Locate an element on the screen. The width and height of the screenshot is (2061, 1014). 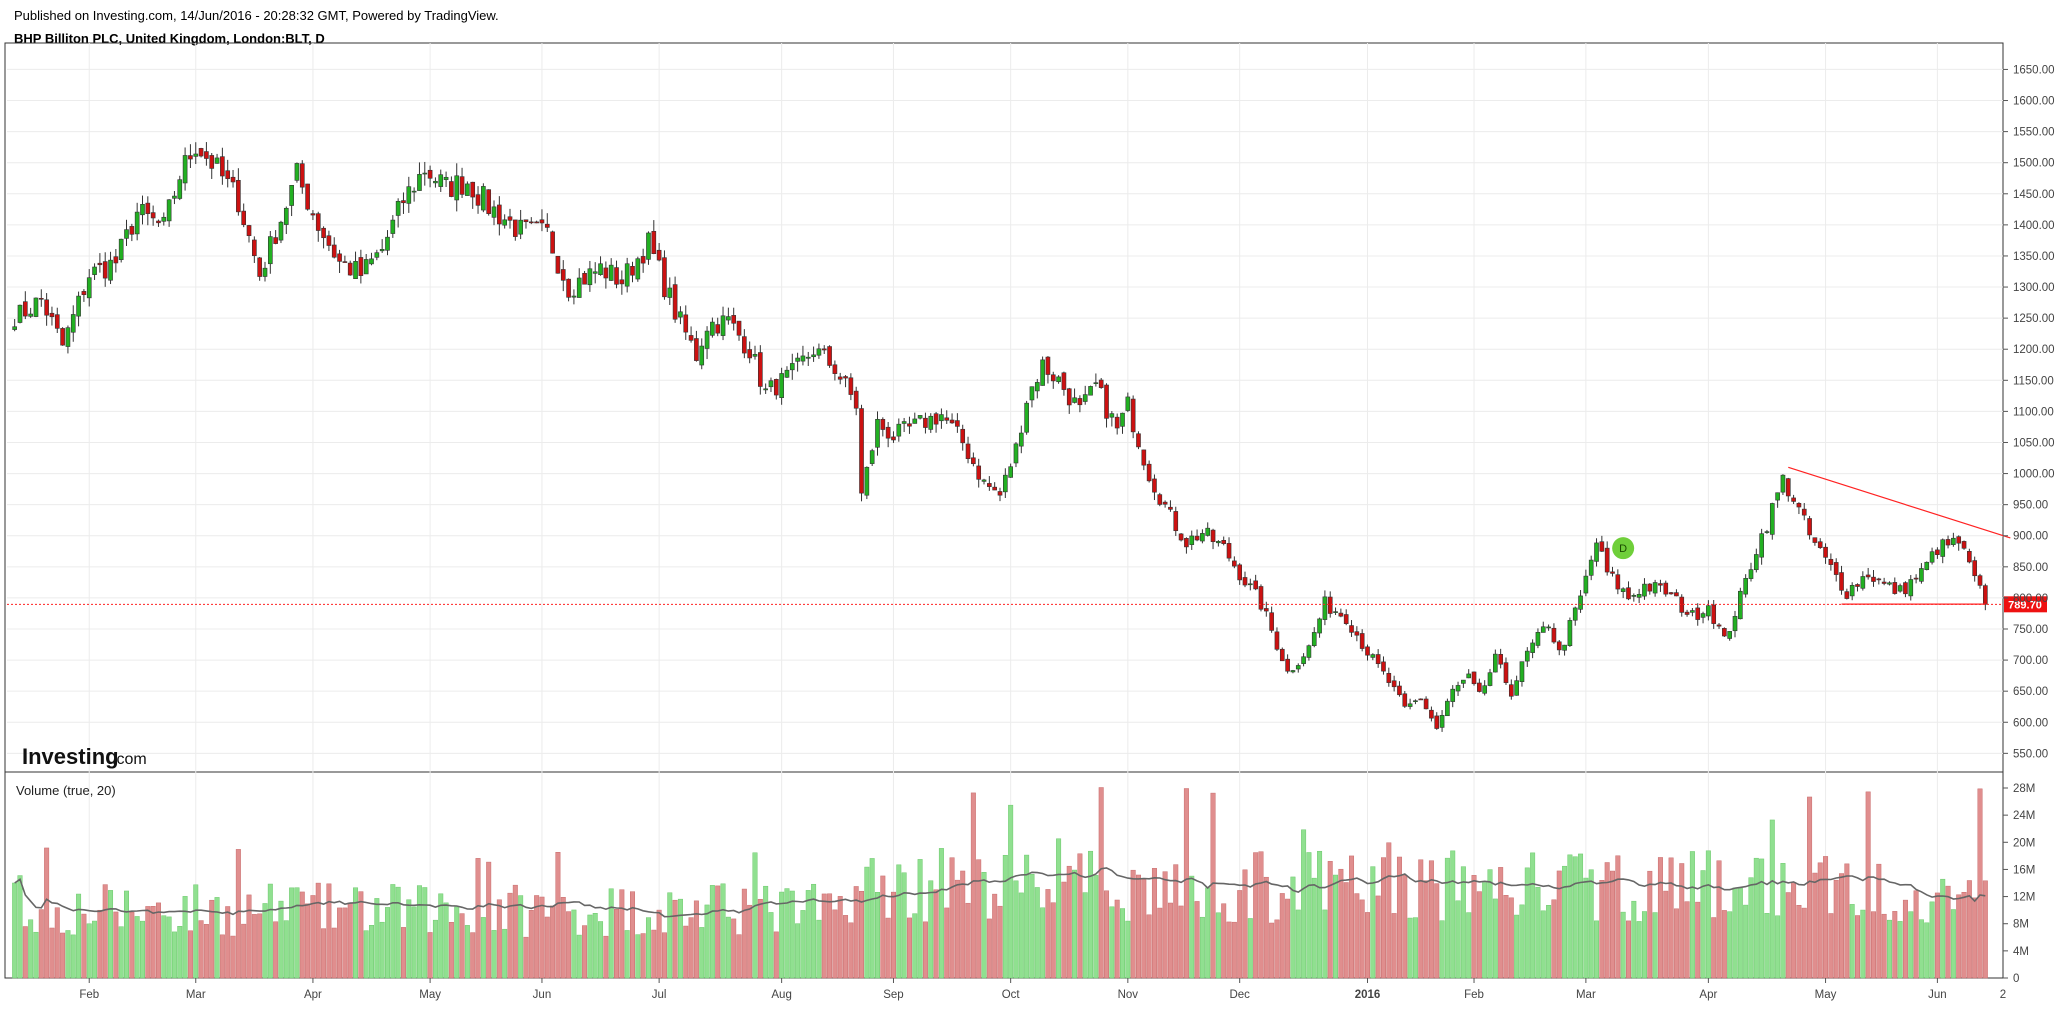
y-tick-label: 1350.00 is located at coordinates (2034, 257).